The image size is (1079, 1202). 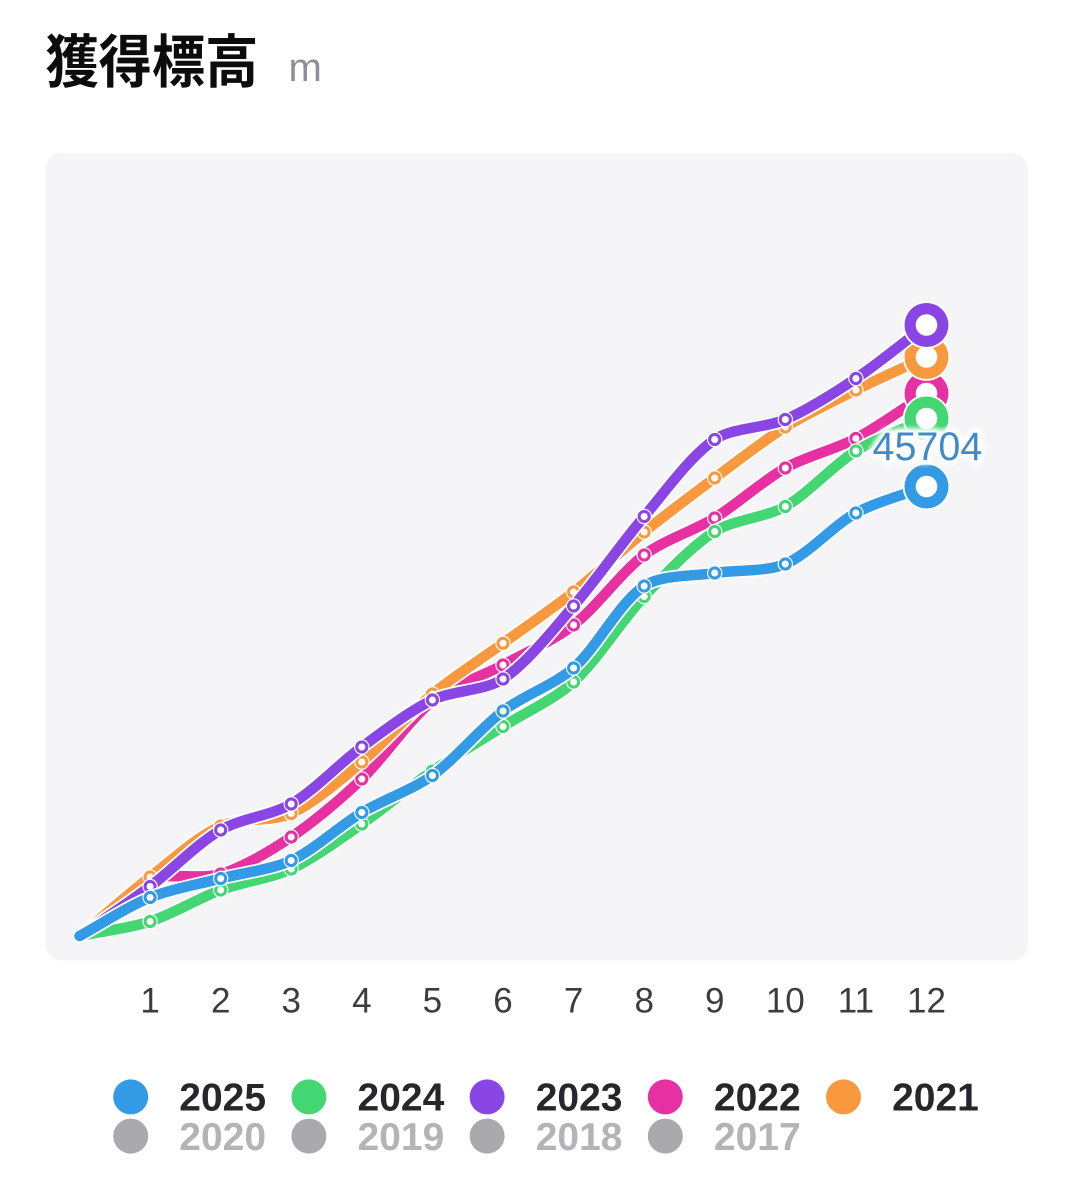 What do you see at coordinates (573, 1001) in the screenshot?
I see `svg-text: 7` at bounding box center [573, 1001].